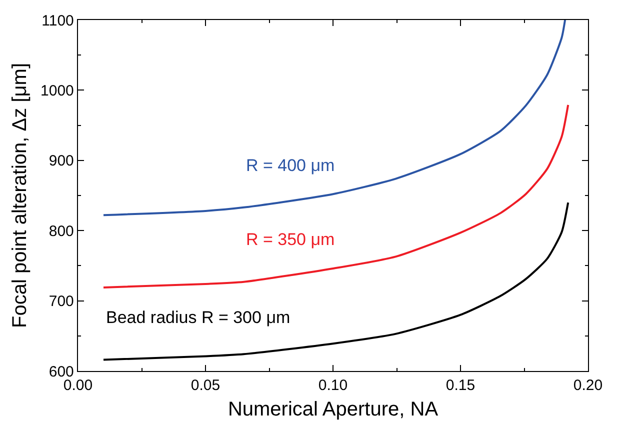  I want to click on series-label: Bead radius R = 300 μm, so click(198, 317).